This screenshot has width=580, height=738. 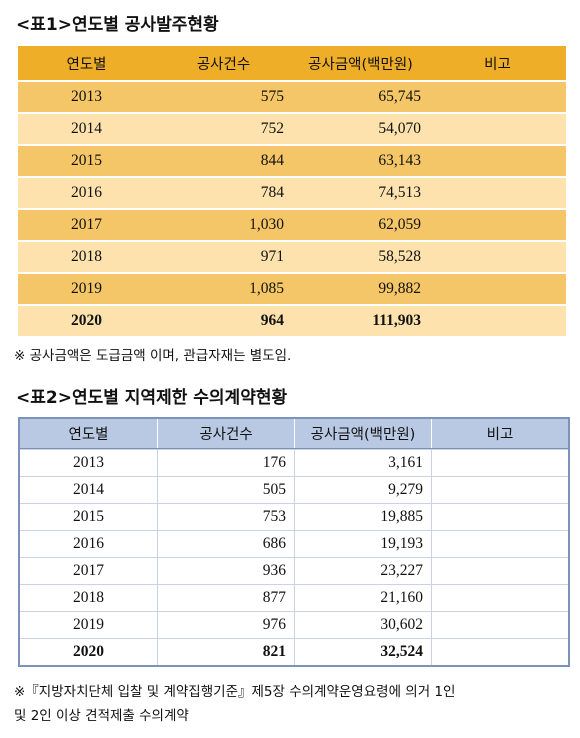 I want to click on table-row: 2016 686 19,193, so click(x=294, y=543).